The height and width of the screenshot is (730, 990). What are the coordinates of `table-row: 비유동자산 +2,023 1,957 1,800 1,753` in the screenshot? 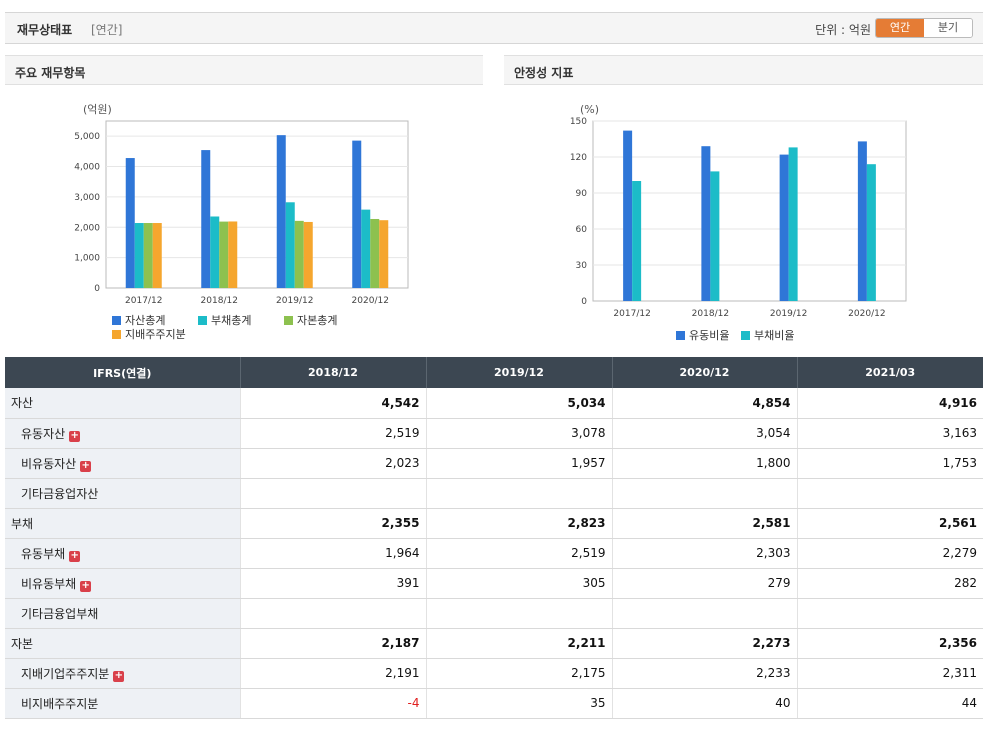 It's located at (494, 463).